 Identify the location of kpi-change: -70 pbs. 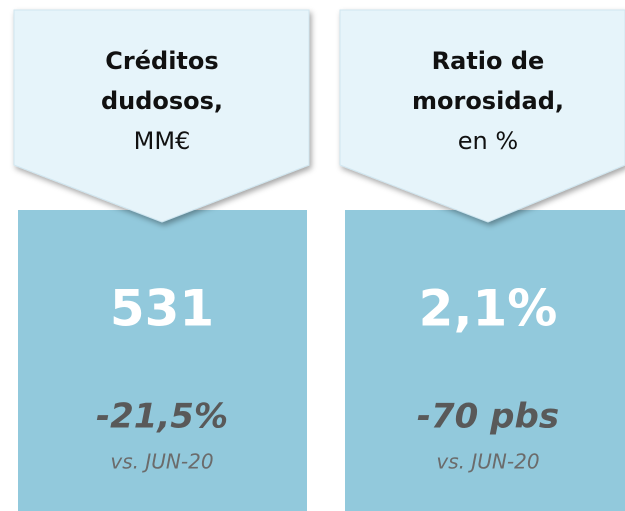
(488, 417).